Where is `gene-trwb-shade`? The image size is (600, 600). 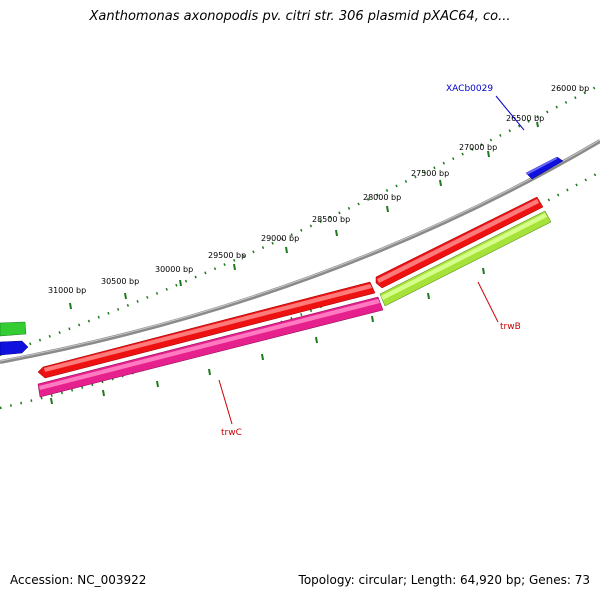
gene-trwb-shade is located at coordinates (464, 256).